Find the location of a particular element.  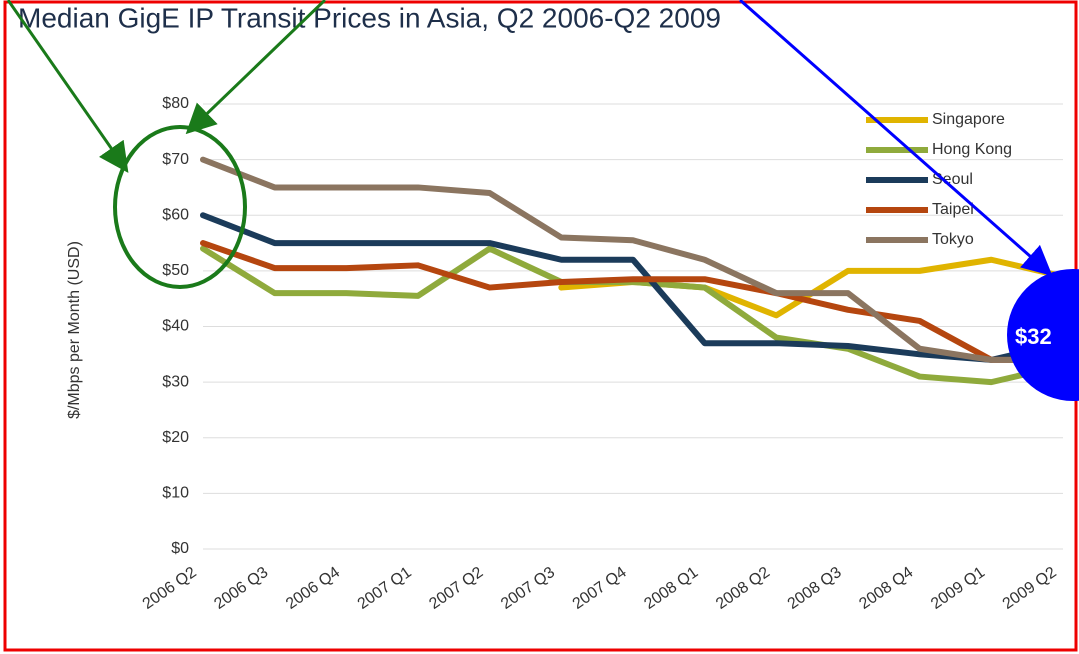

x-tick-label: 2009 Q2 is located at coordinates (1030, 588).